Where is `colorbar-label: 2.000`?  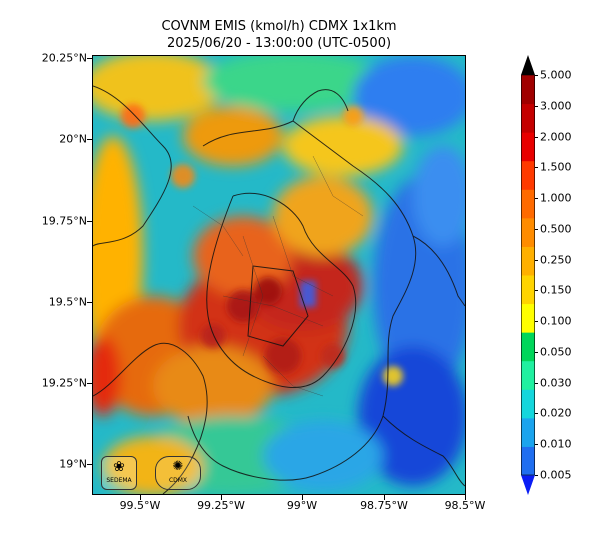 colorbar-label: 2.000 is located at coordinates (556, 137).